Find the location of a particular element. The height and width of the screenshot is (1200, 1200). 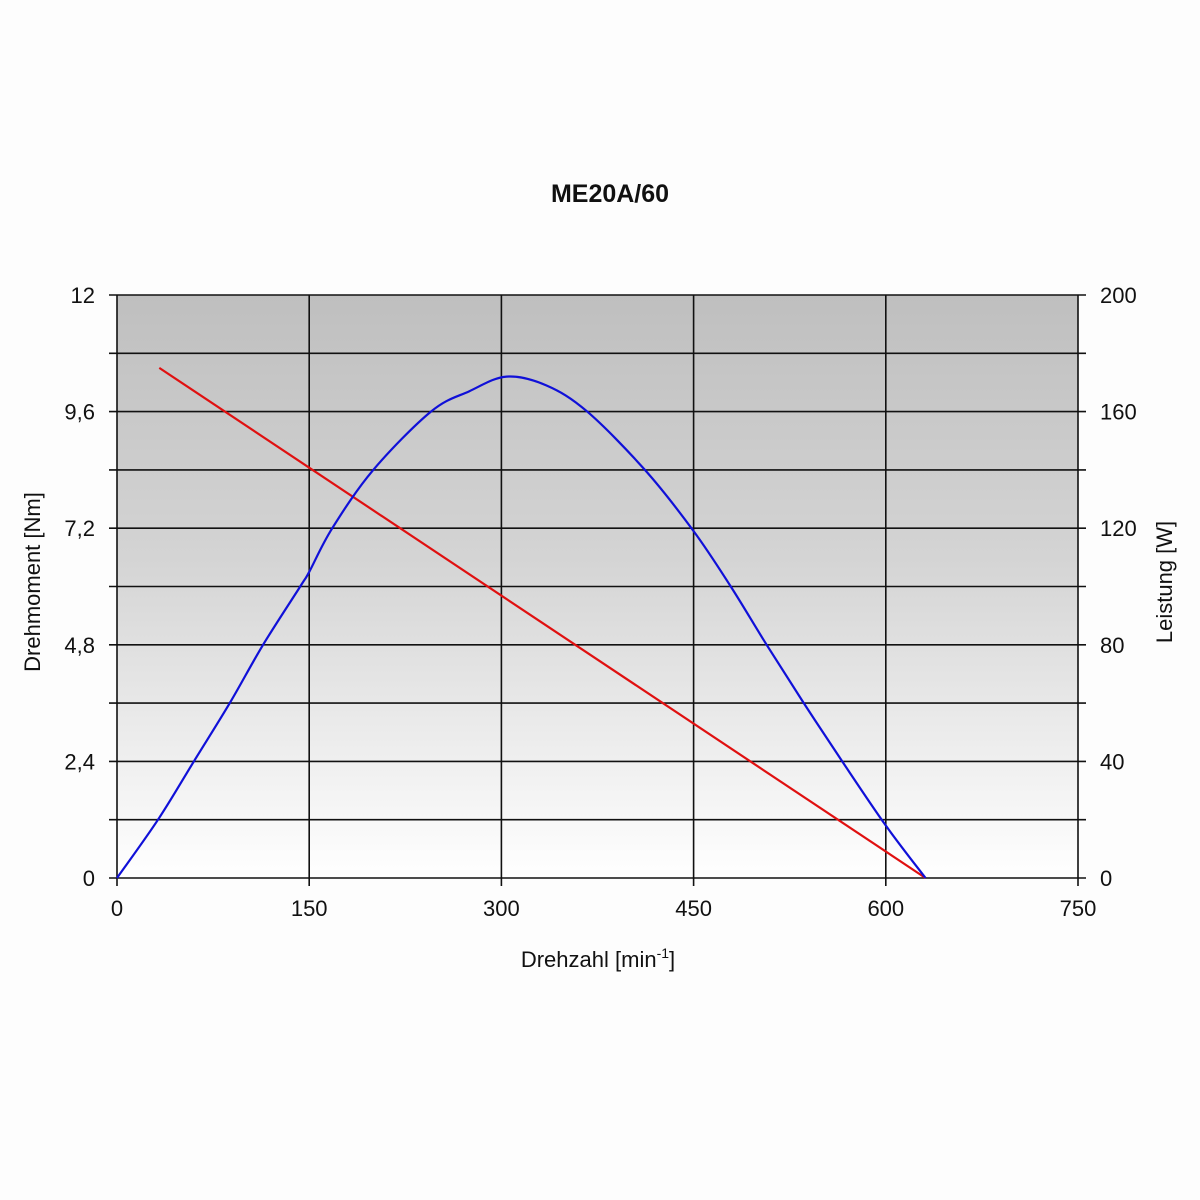

chart-title: ME20A/60 is located at coordinates (610, 194).